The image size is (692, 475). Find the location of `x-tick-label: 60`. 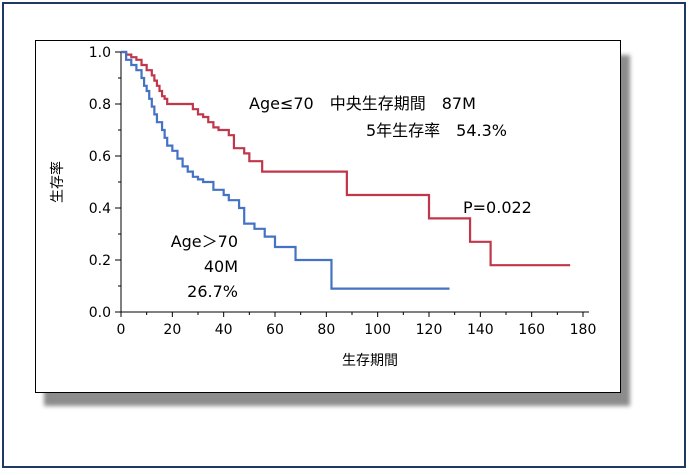

x-tick-label: 60 is located at coordinates (275, 330).